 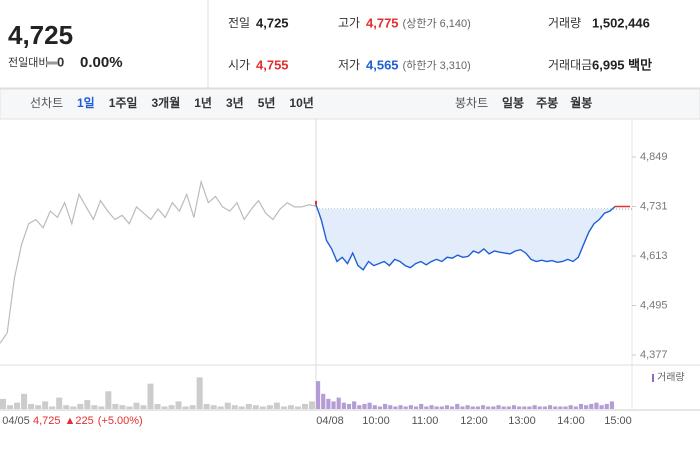 I want to click on stat-value: 4,775, so click(x=382, y=22).